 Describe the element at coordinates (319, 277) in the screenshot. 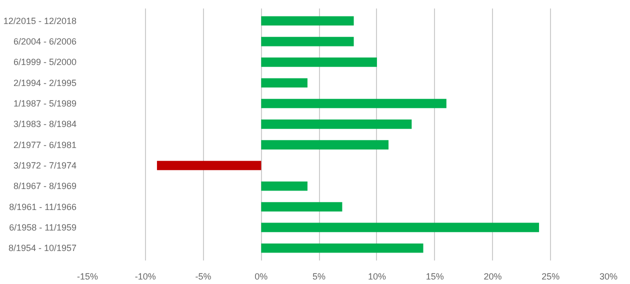

I see `x-tick-label: 5%` at that location.